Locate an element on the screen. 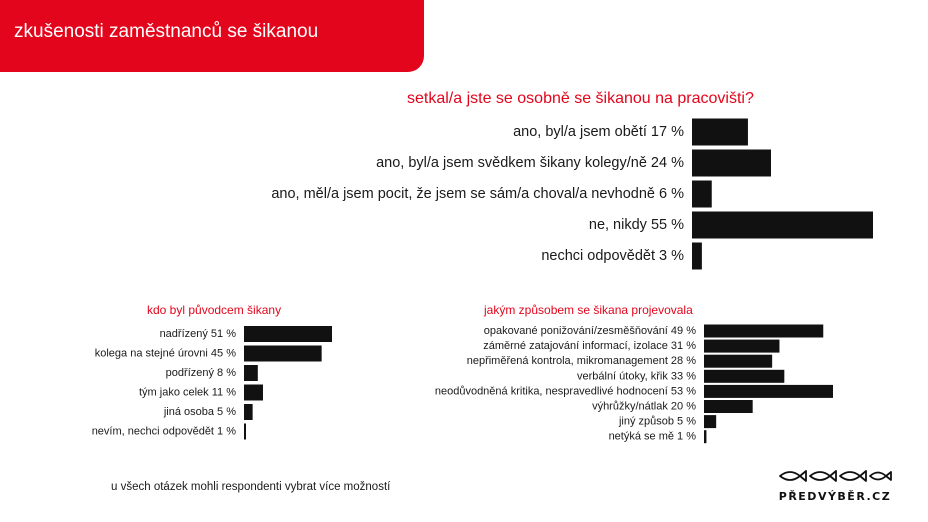  bar-label-c2-2: kolega na stejné úrovni 45 % is located at coordinates (165, 354).